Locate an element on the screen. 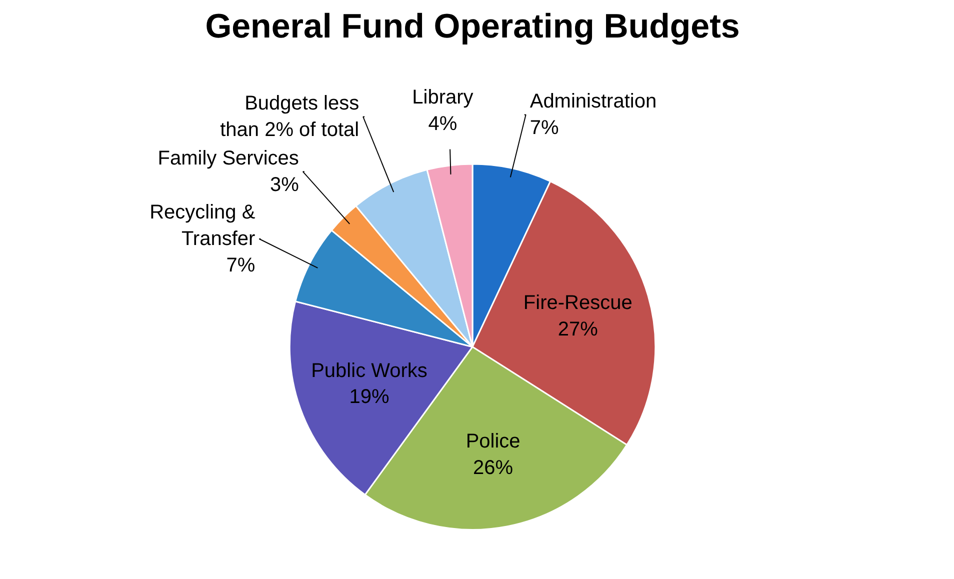 This screenshot has width=954, height=579. chart-title: General Fund Operating Budgets is located at coordinates (472, 27).